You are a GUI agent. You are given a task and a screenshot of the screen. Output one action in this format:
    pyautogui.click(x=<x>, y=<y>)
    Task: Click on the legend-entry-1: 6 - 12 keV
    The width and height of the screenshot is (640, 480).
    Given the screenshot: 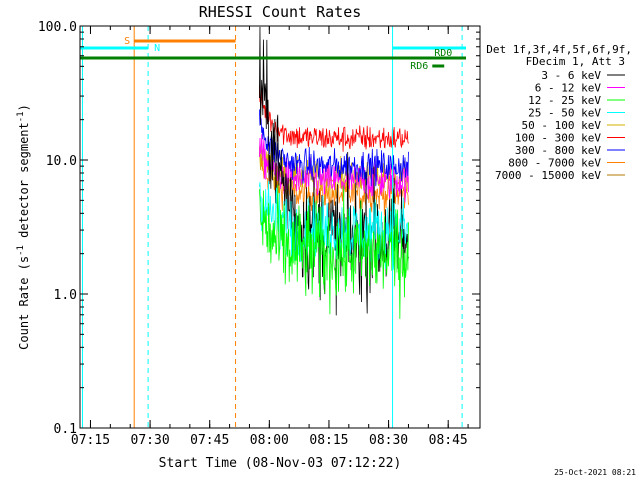 What is the action you would take?
    pyautogui.click(x=568, y=88)
    